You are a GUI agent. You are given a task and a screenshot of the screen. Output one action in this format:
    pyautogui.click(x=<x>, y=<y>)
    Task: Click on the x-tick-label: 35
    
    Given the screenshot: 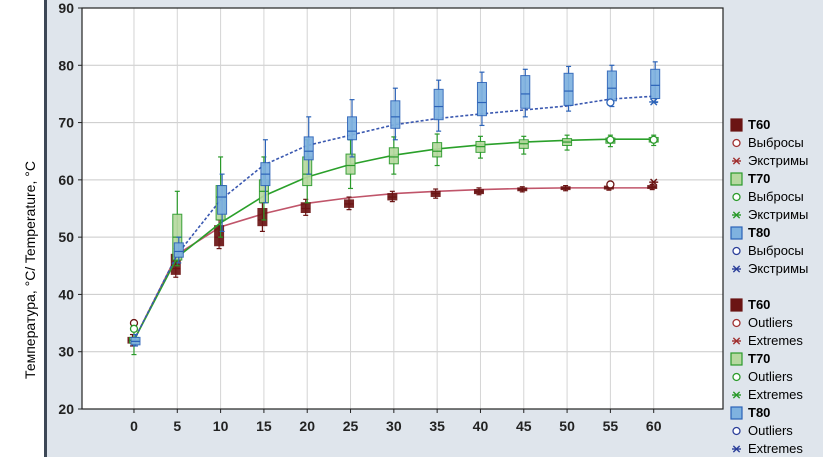 What is the action you would take?
    pyautogui.click(x=437, y=426)
    